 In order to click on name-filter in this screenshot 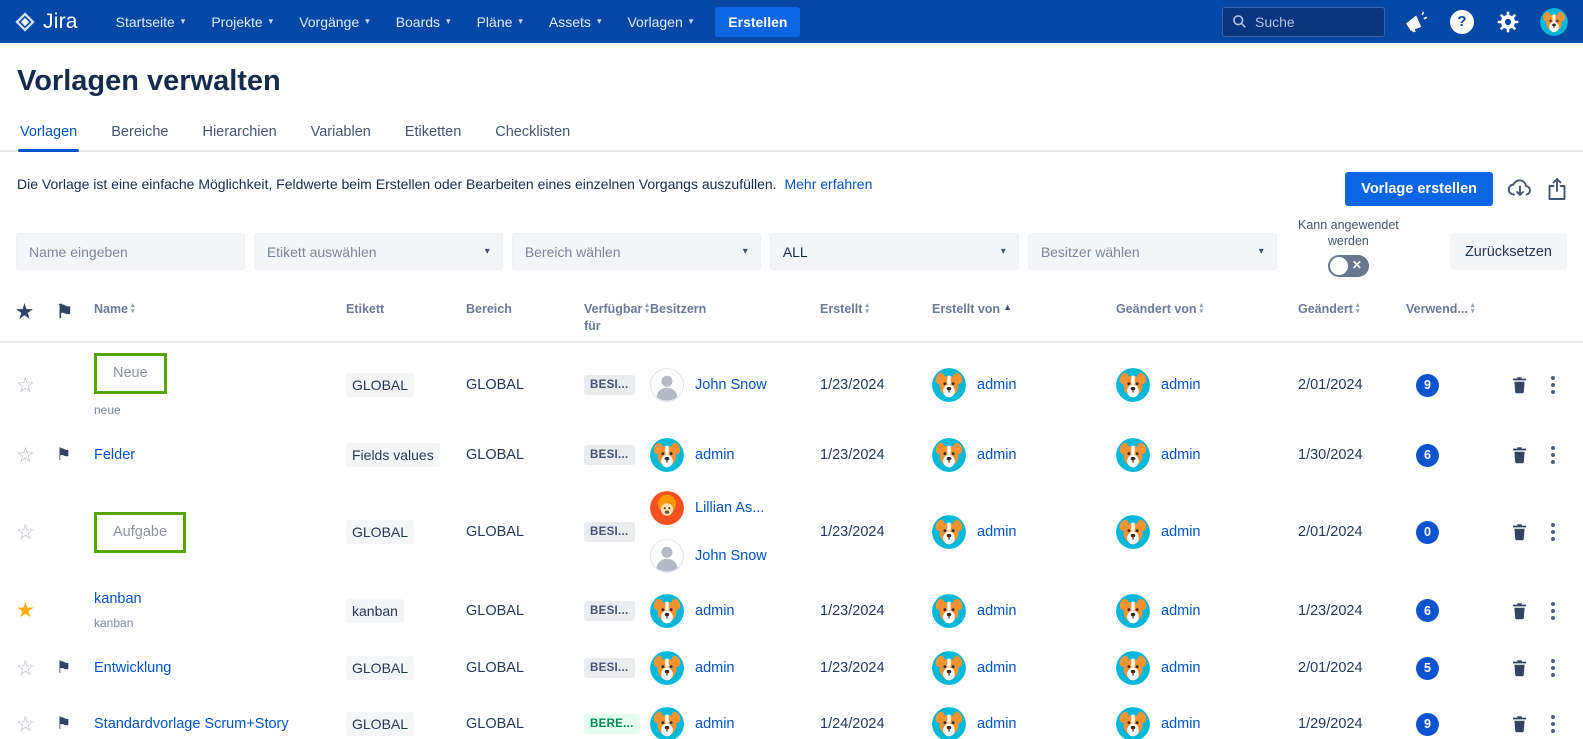, I will do `click(130, 252)`.